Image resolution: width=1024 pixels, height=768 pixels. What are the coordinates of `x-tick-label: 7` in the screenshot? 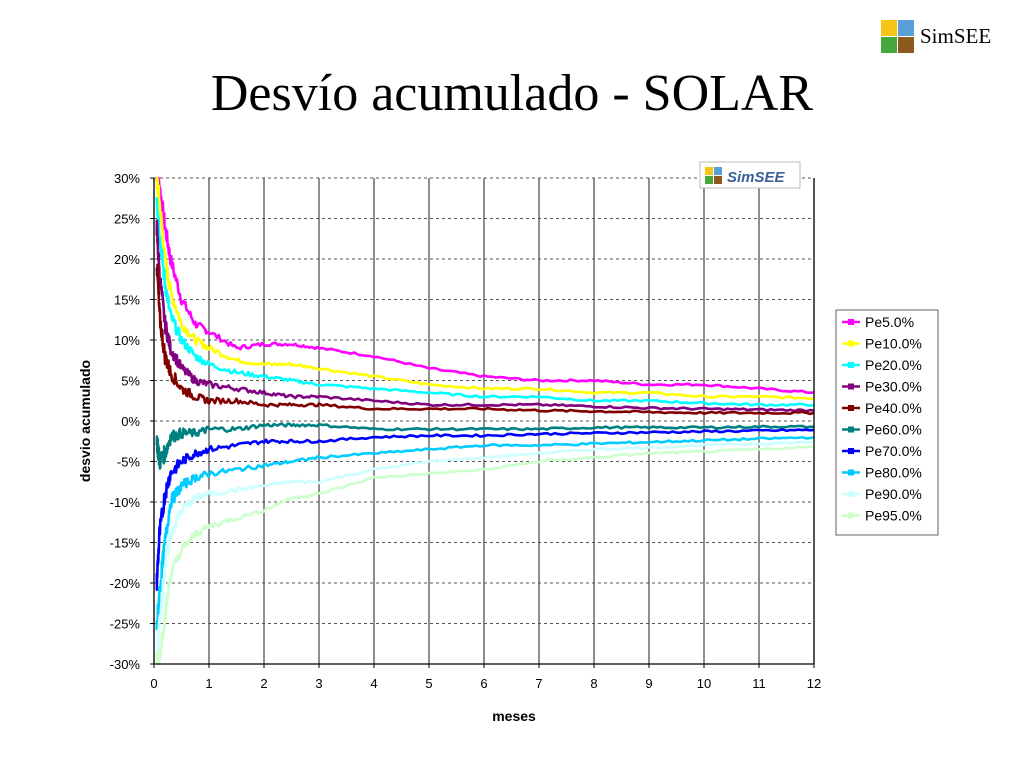 It's located at (538, 683).